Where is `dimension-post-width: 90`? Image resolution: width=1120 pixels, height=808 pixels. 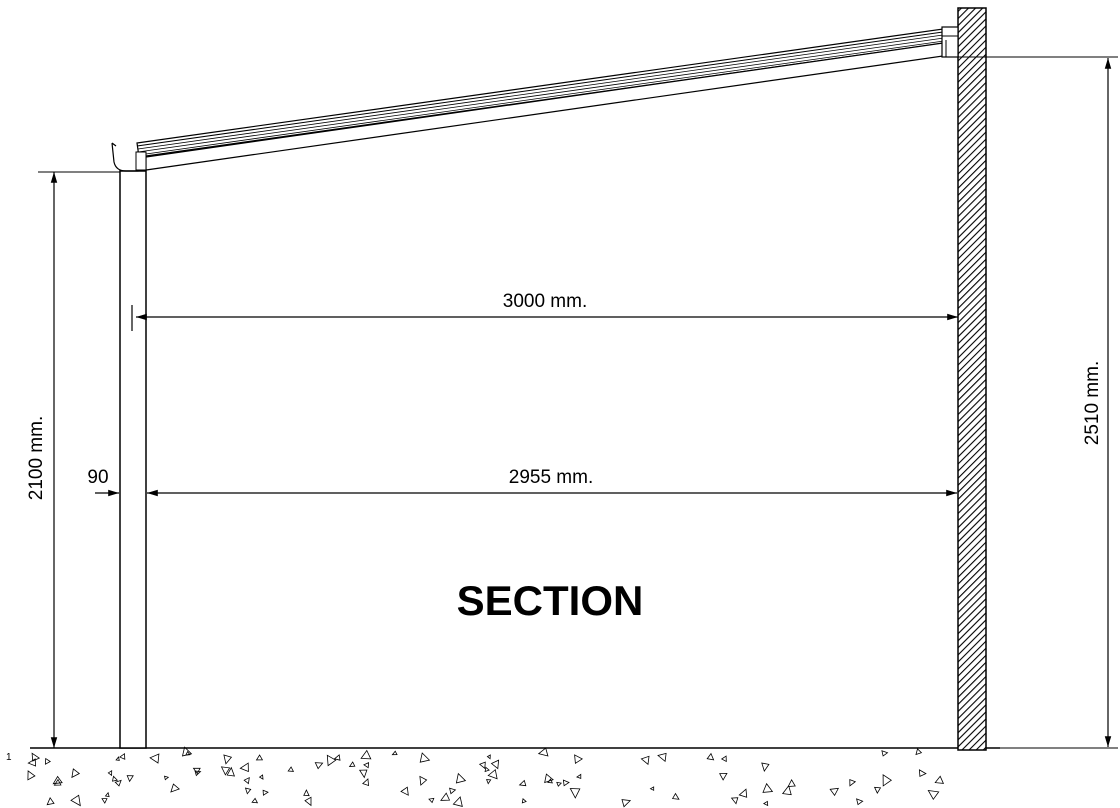 dimension-post-width: 90 is located at coordinates (103, 482).